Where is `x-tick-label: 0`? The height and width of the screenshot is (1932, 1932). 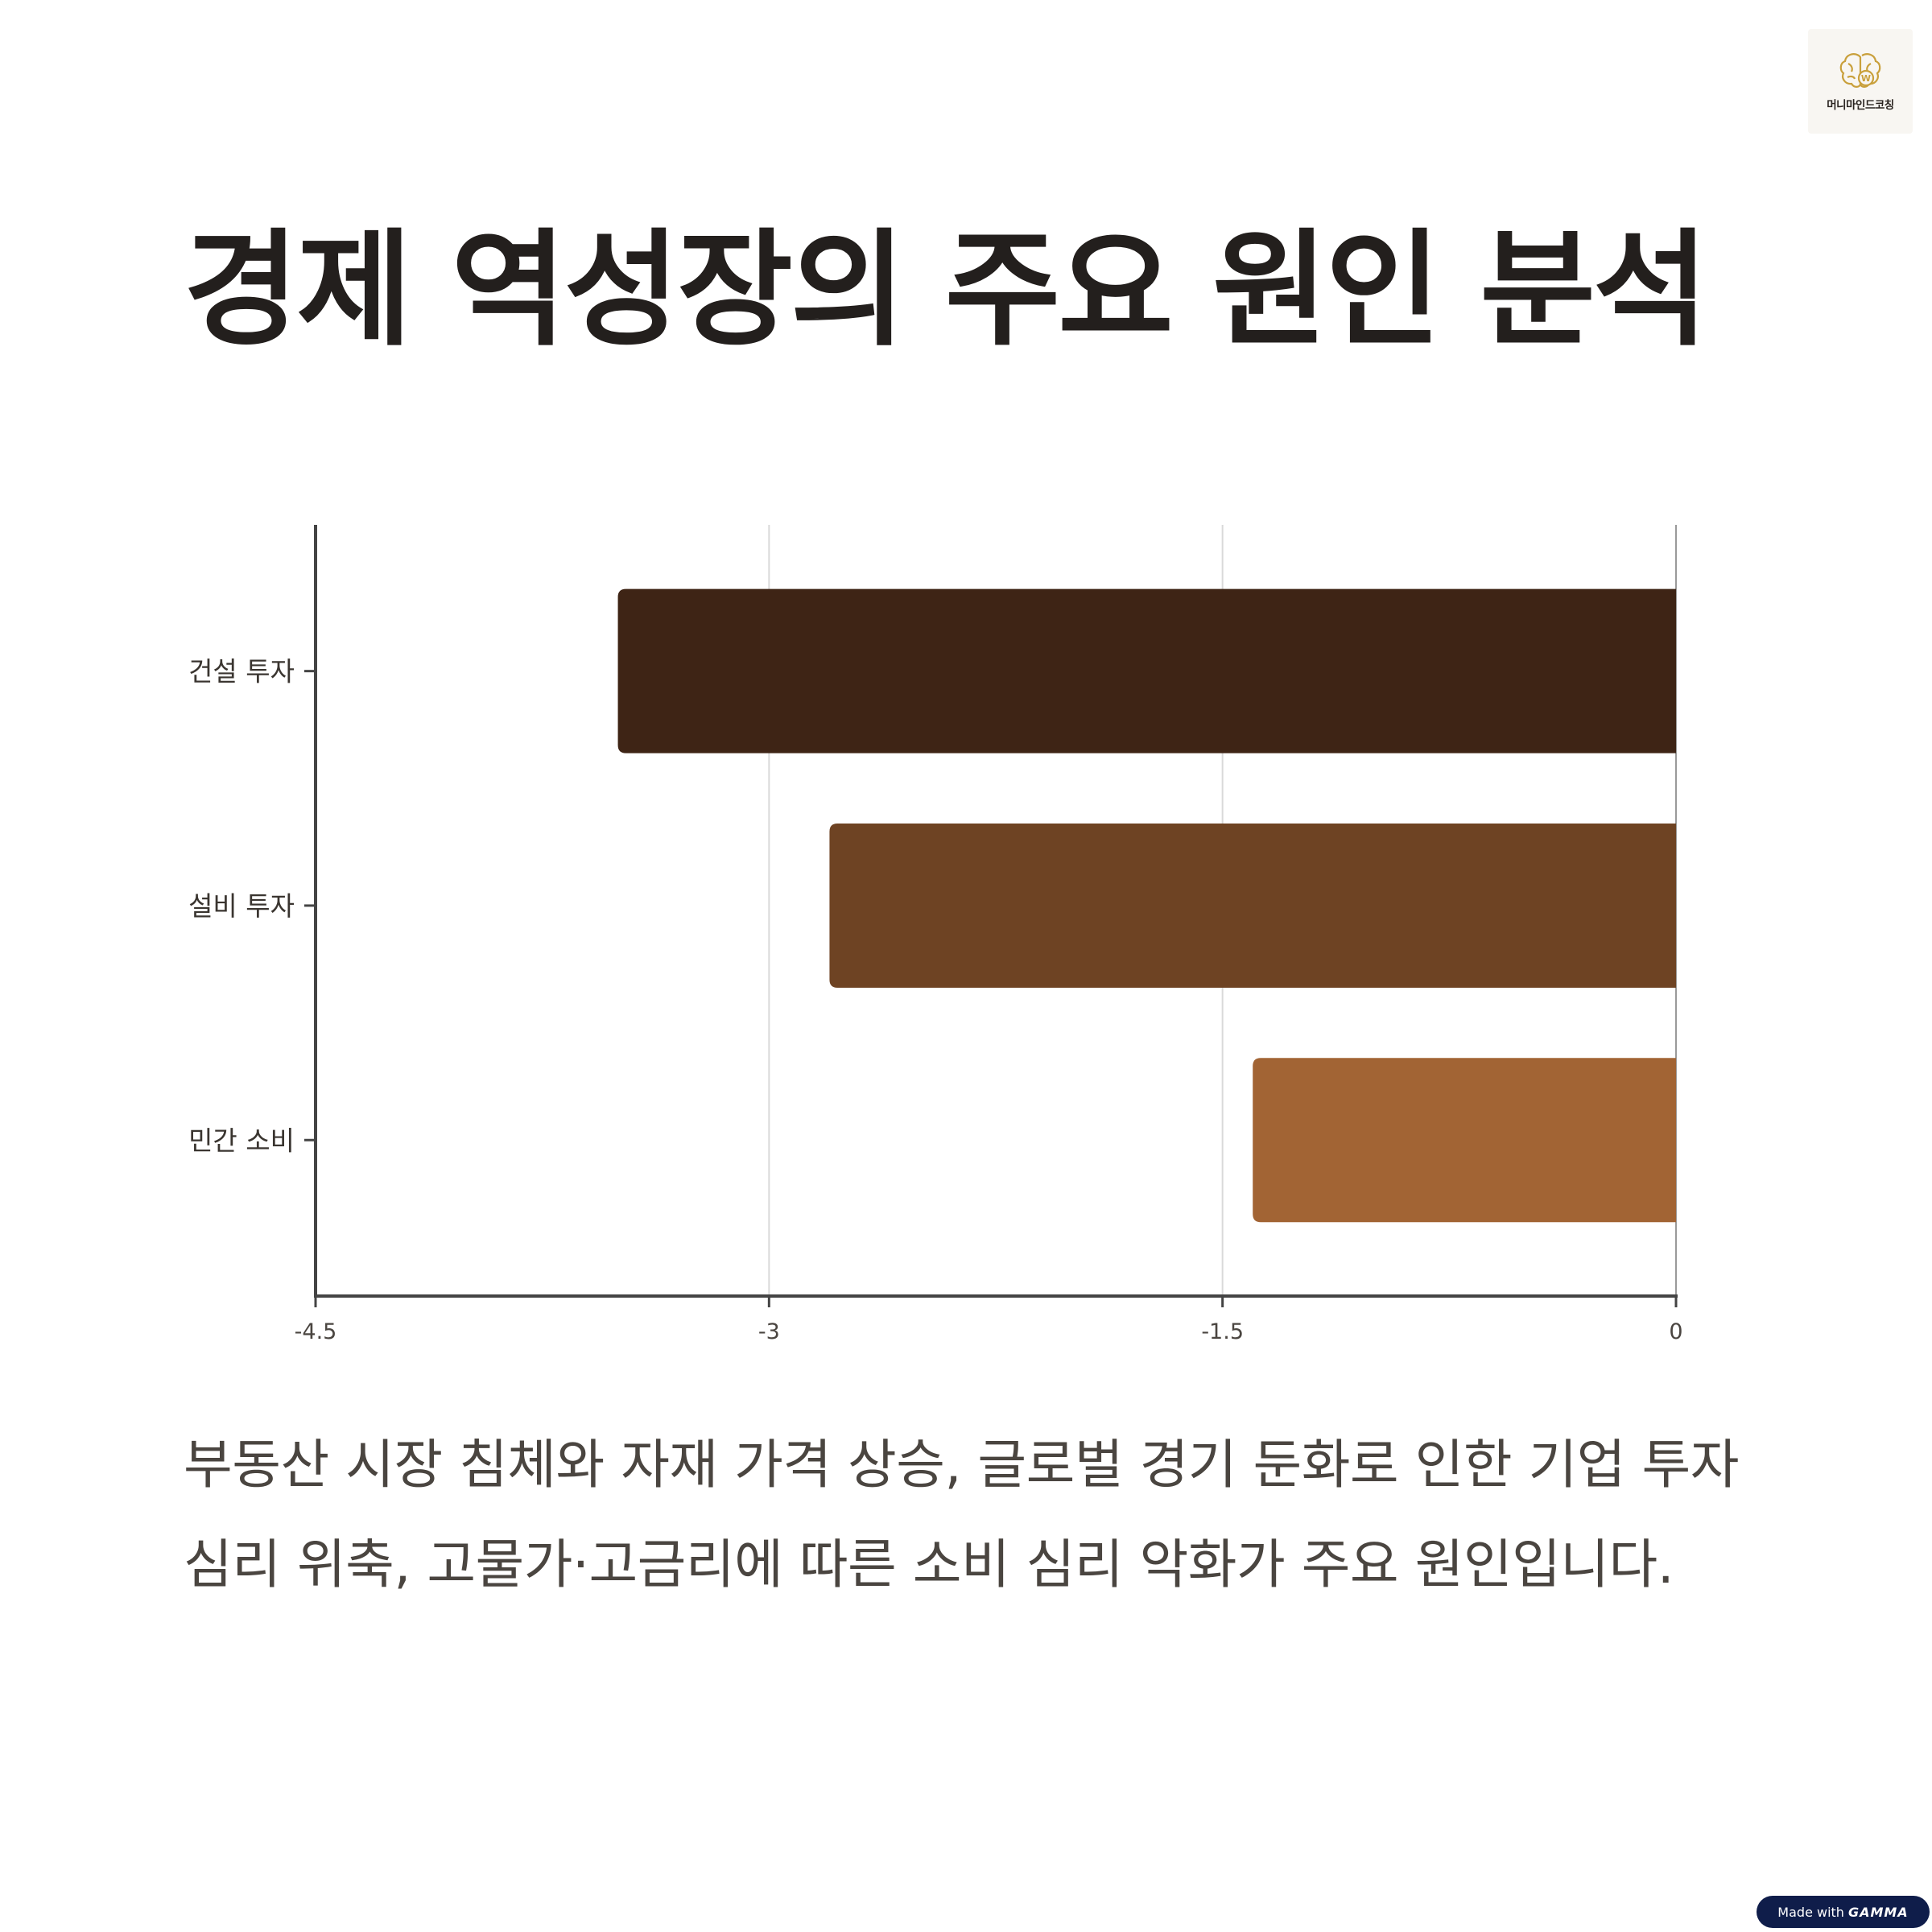 x-tick-label: 0 is located at coordinates (1675, 1331).